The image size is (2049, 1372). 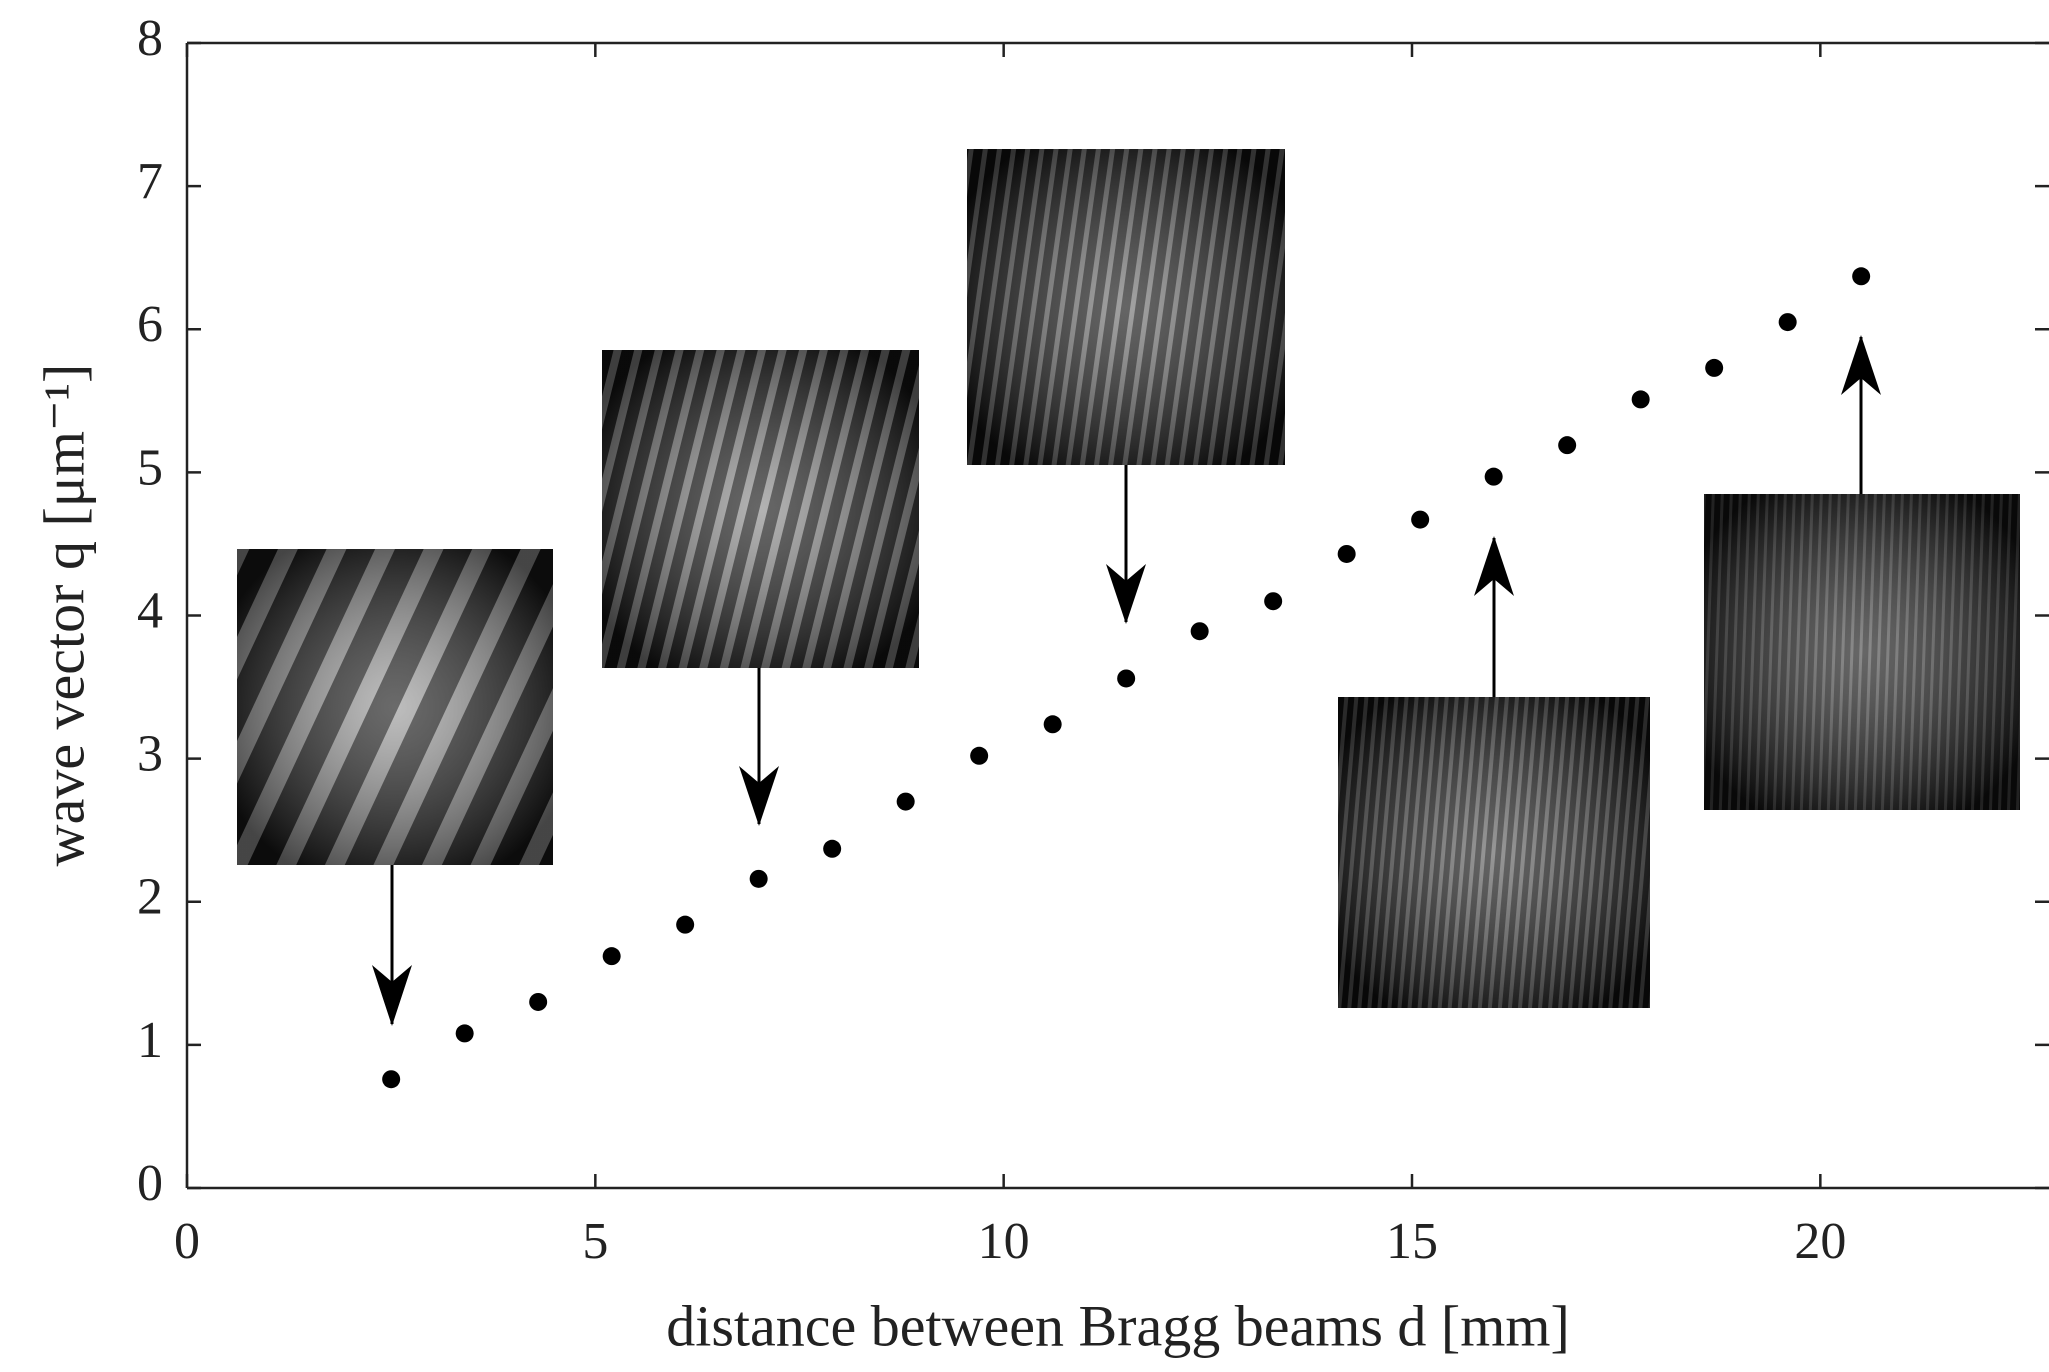 What do you see at coordinates (150, 1040) in the screenshot?
I see `y-tick-label: 1` at bounding box center [150, 1040].